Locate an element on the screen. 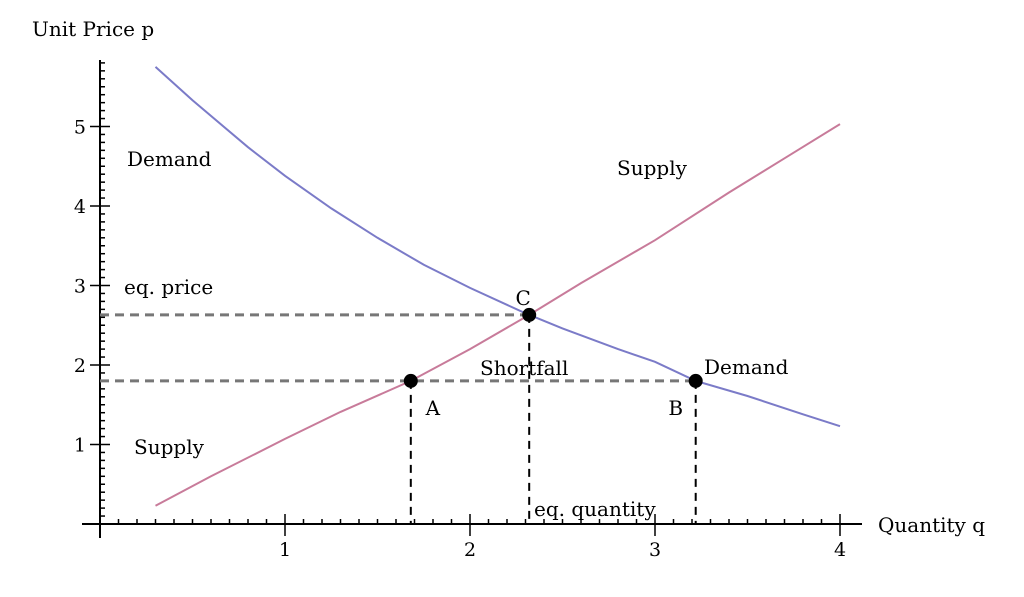  y-tick-label: 4 is located at coordinates (80, 207).